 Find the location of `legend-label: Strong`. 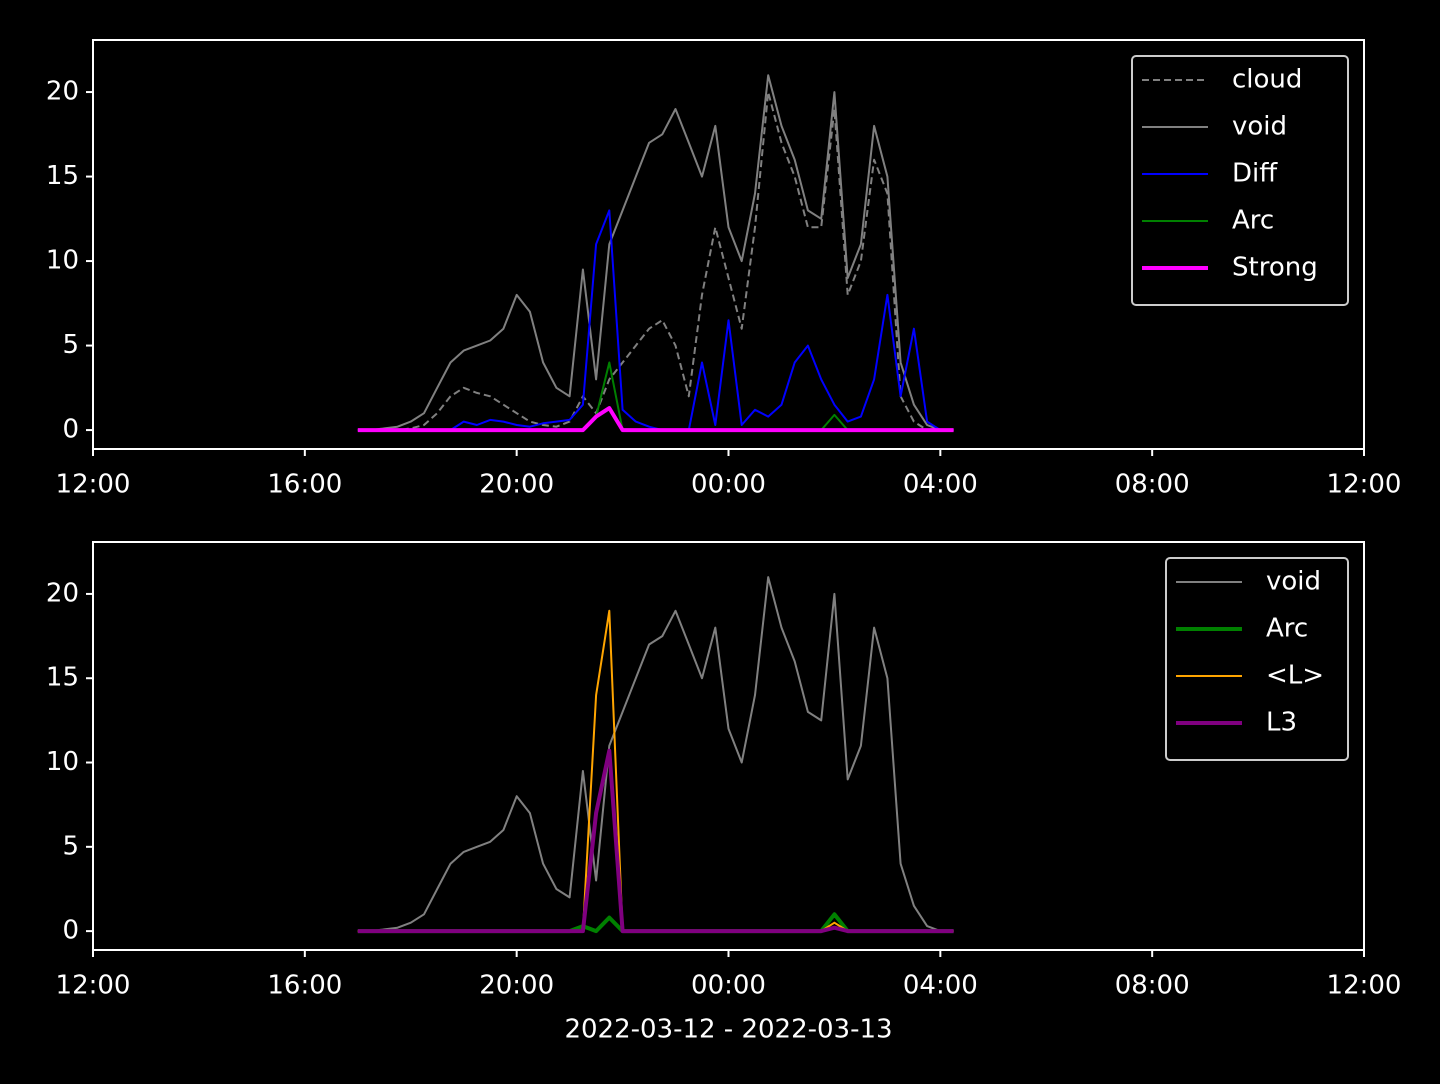

legend-label: Strong is located at coordinates (1275, 268).